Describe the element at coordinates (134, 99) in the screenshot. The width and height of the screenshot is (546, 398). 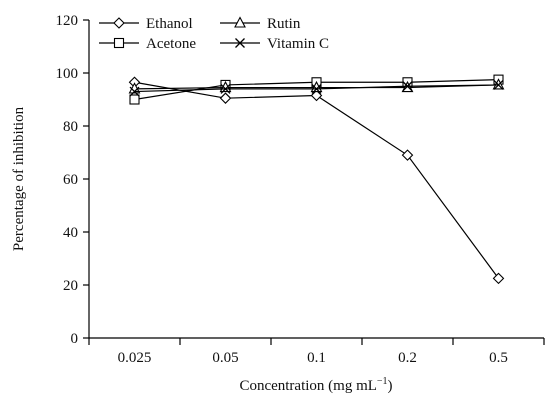
I see `data-point-acetone` at that location.